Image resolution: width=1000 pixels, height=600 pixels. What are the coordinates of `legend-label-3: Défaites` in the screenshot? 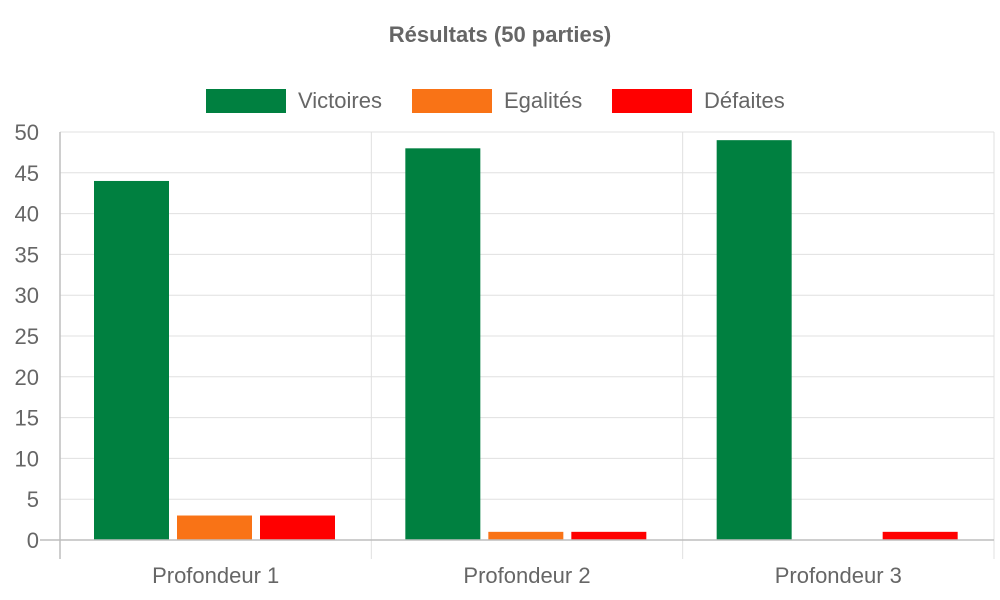 It's located at (744, 100).